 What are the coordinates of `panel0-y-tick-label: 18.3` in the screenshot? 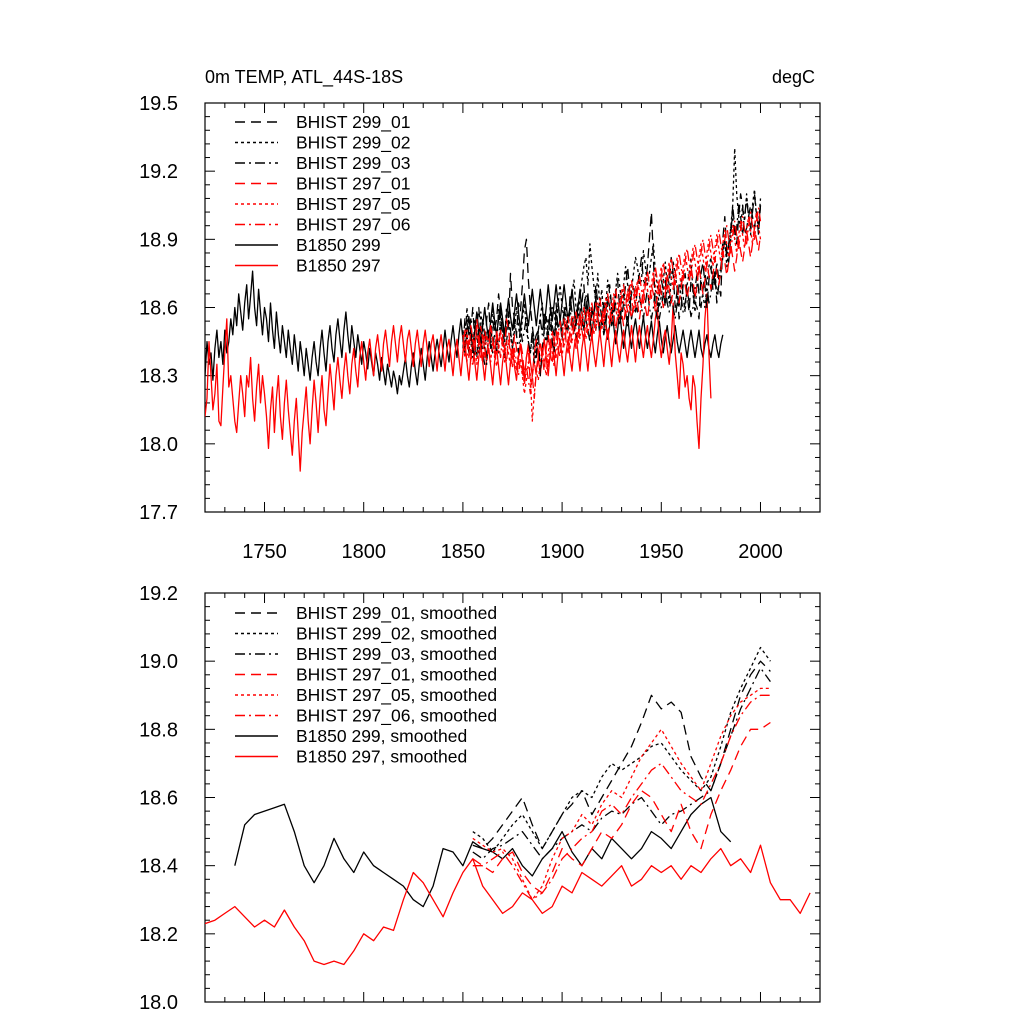 It's located at (158, 377).